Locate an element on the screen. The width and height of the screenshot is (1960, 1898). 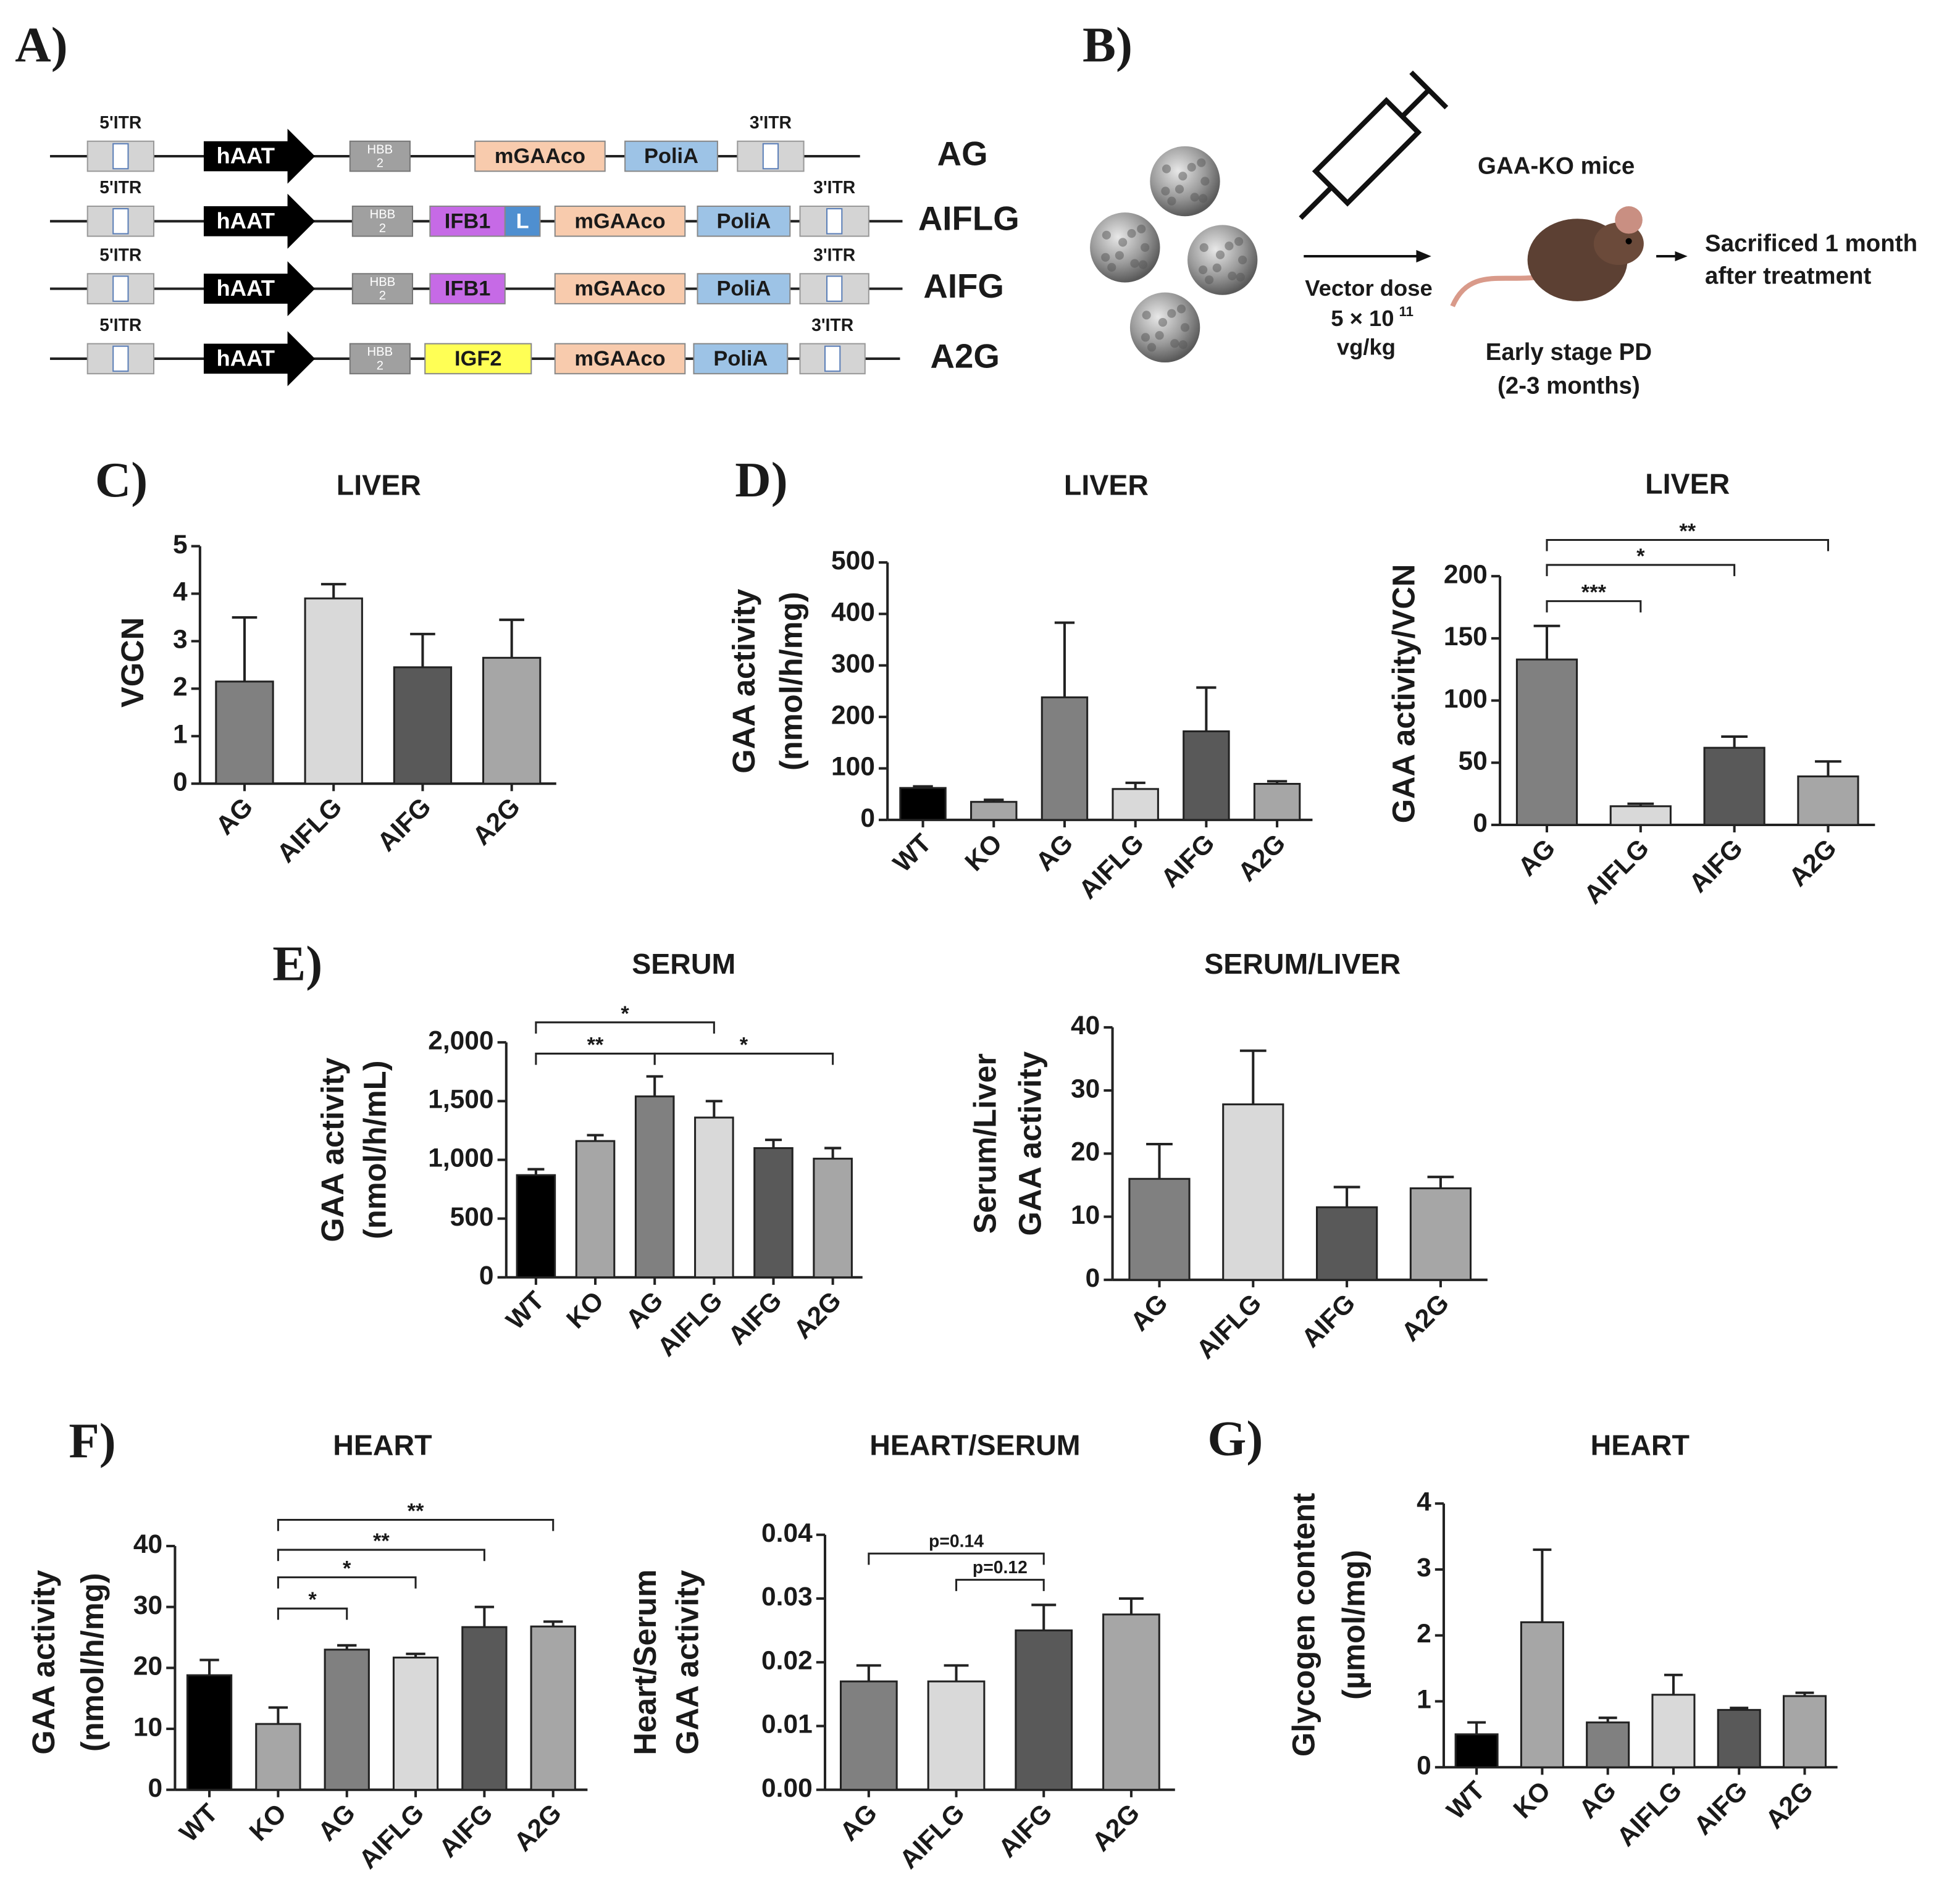
y-tick-label: 4 is located at coordinates (180, 592).